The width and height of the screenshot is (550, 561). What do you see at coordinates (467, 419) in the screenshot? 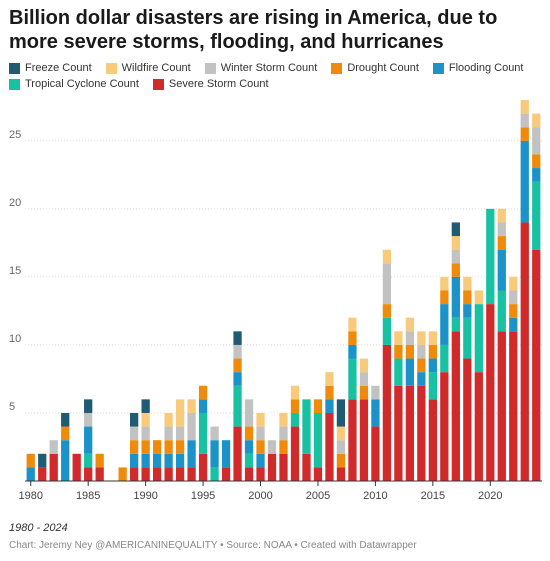
I see `bar-2018-severe-storm-count` at bounding box center [467, 419].